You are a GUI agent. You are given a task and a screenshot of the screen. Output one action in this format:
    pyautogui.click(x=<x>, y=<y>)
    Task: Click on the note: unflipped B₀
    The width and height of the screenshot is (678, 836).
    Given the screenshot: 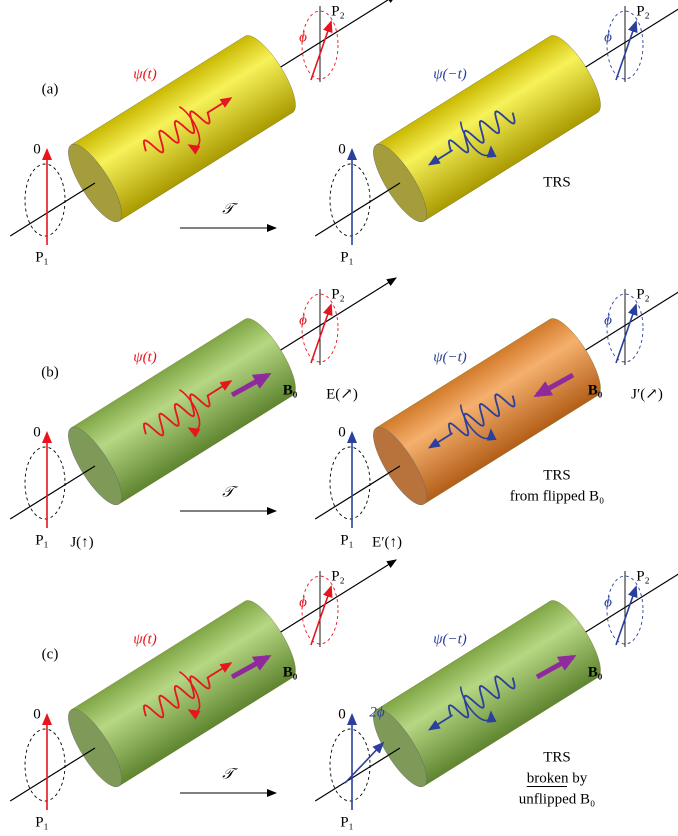 What is the action you would take?
    pyautogui.click(x=557, y=799)
    